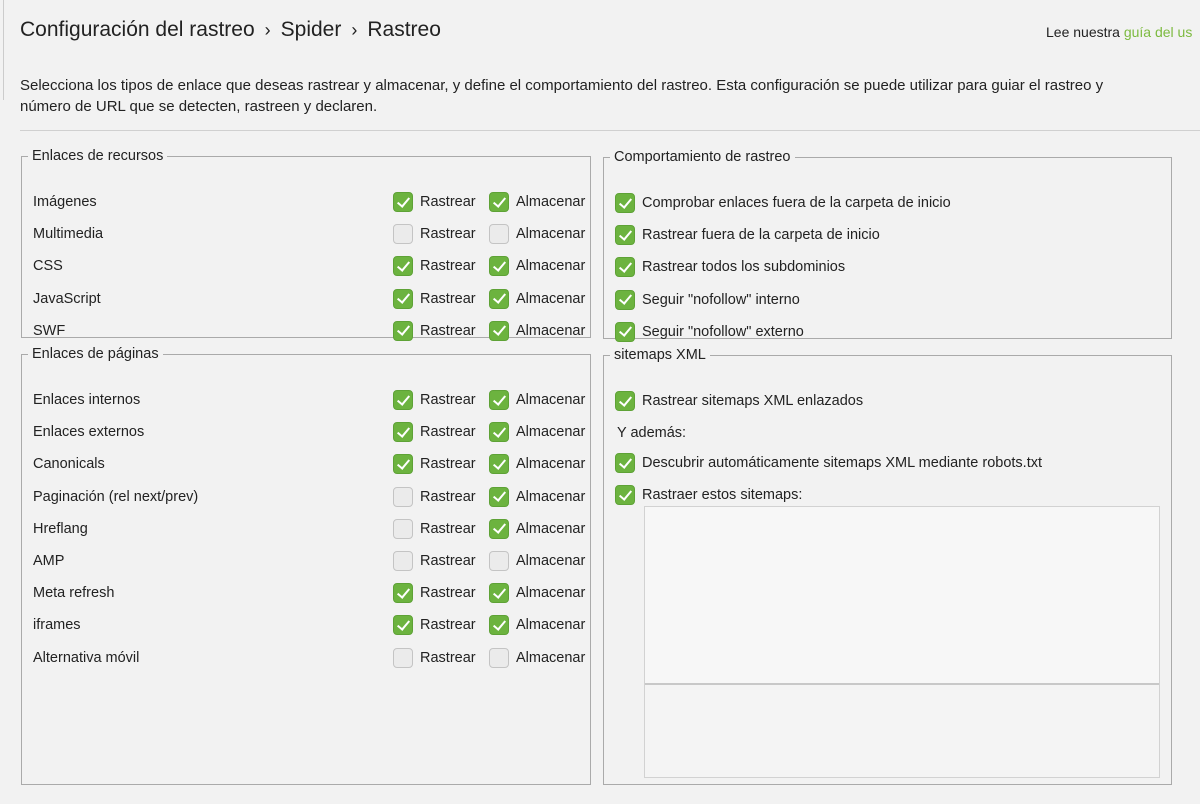 This screenshot has height=804, width=1200. What do you see at coordinates (309, 202) in the screenshot?
I see `link-type-row: Imágenes Rastrear Almacenar` at bounding box center [309, 202].